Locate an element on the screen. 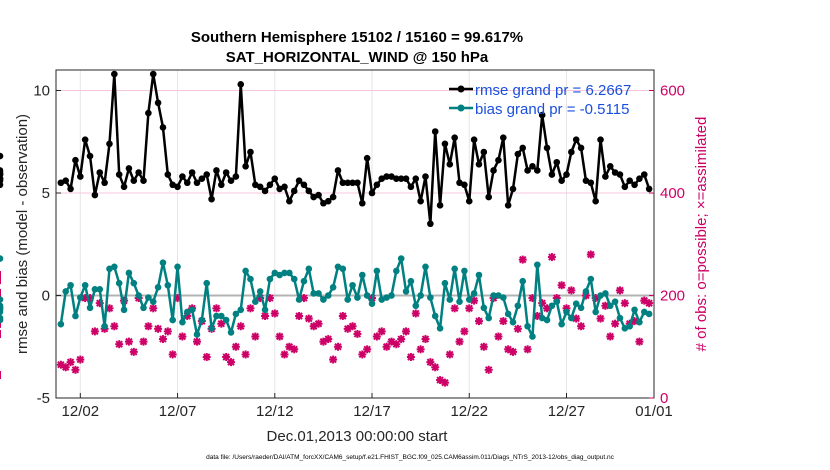 The height and width of the screenshot is (470, 830). y-axis-label-right: # of obs: o=possible; ×=assimilated is located at coordinates (701, 234).